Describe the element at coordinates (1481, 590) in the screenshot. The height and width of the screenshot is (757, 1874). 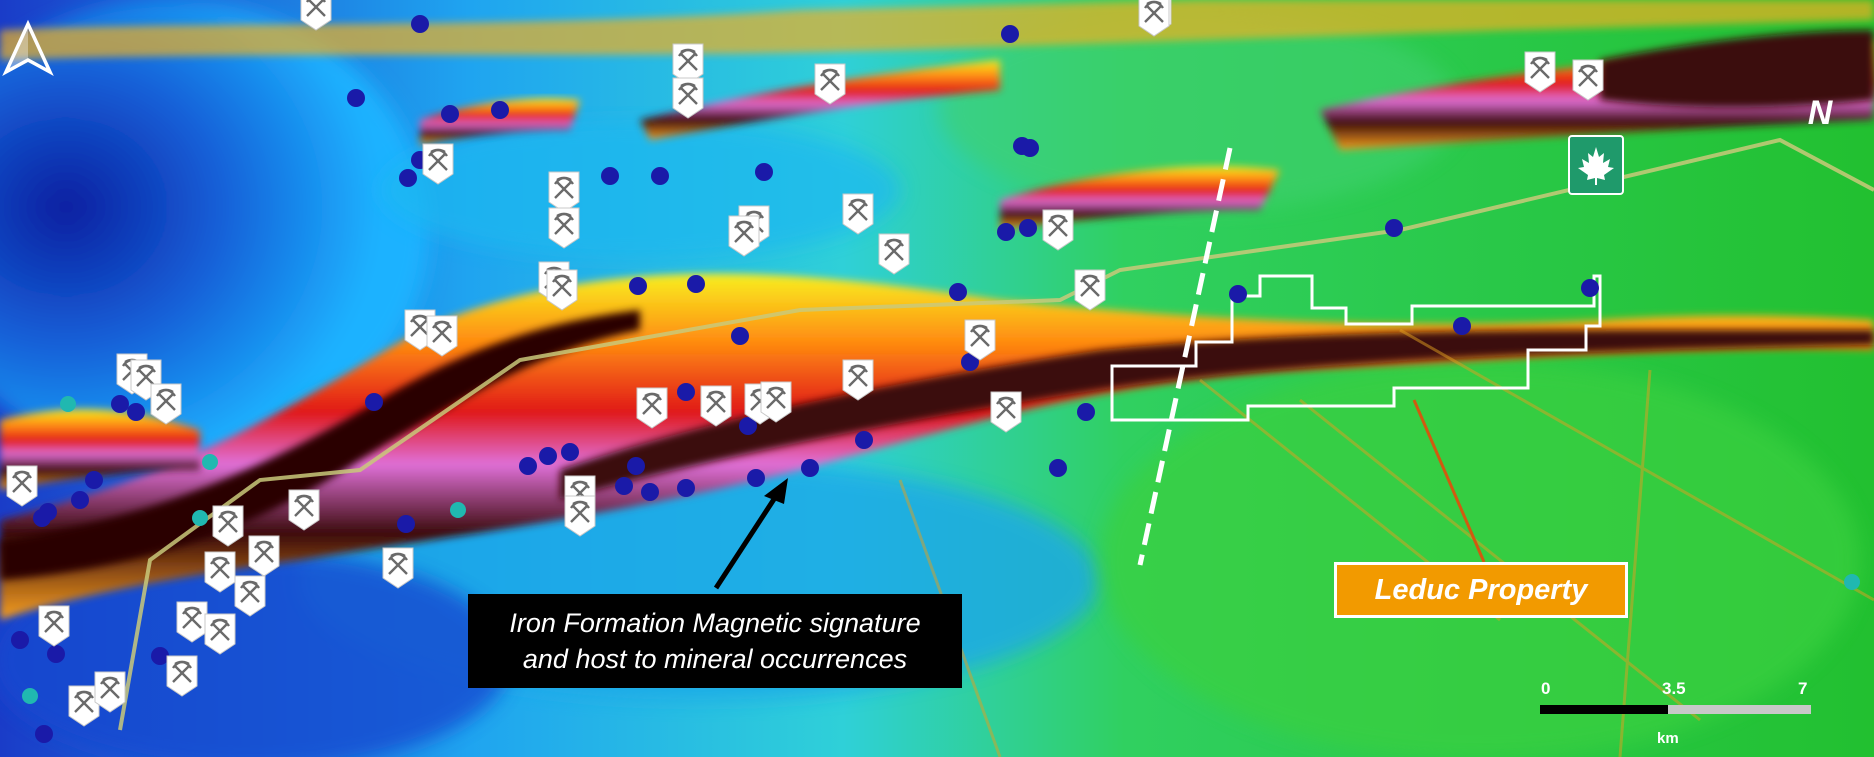
I see `leduc-property-label: Leduc Property` at that location.